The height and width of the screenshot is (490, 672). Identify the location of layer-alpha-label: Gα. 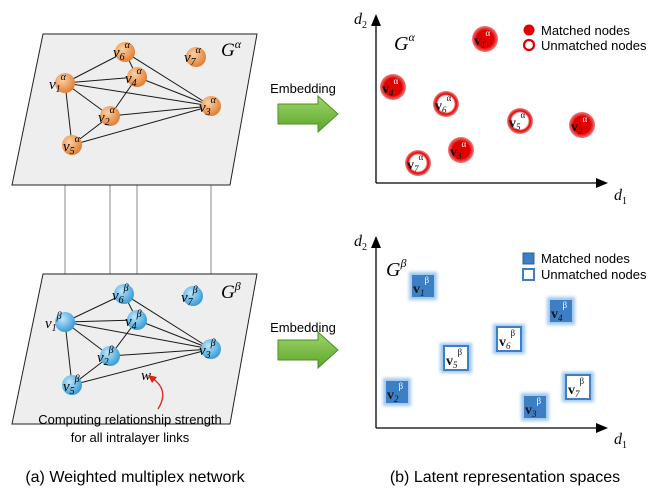
(231, 49).